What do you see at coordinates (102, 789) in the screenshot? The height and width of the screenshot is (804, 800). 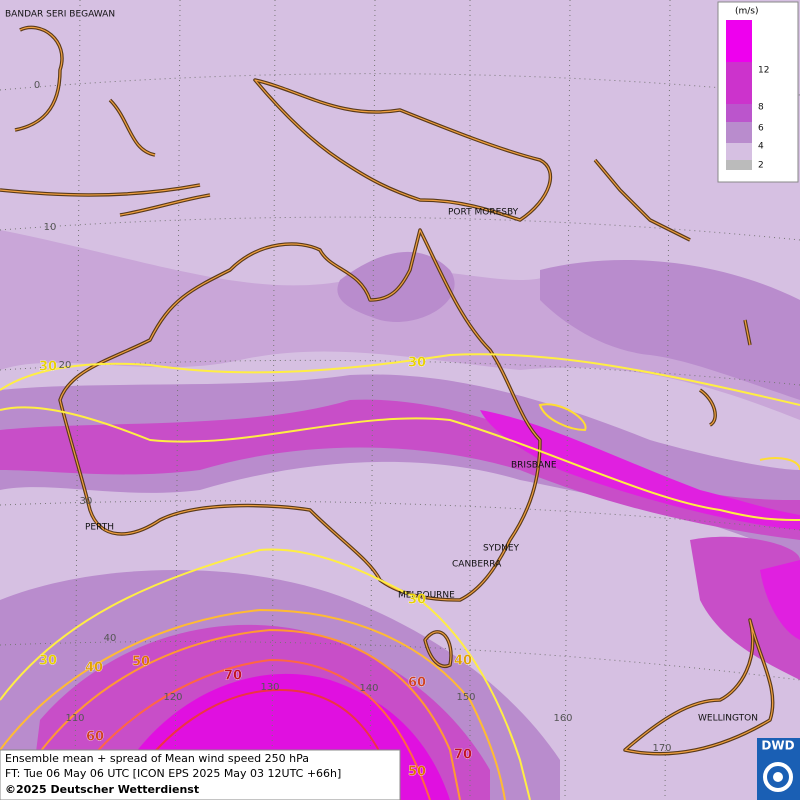 I see `footer-line: ©2025 Deutscher Wetterdienst` at bounding box center [102, 789].